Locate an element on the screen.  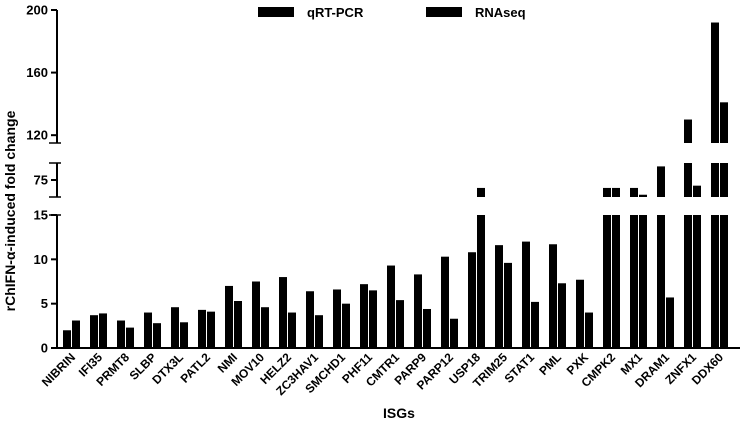
legend: qRT-PCR RNAseq is located at coordinates (392, 12).